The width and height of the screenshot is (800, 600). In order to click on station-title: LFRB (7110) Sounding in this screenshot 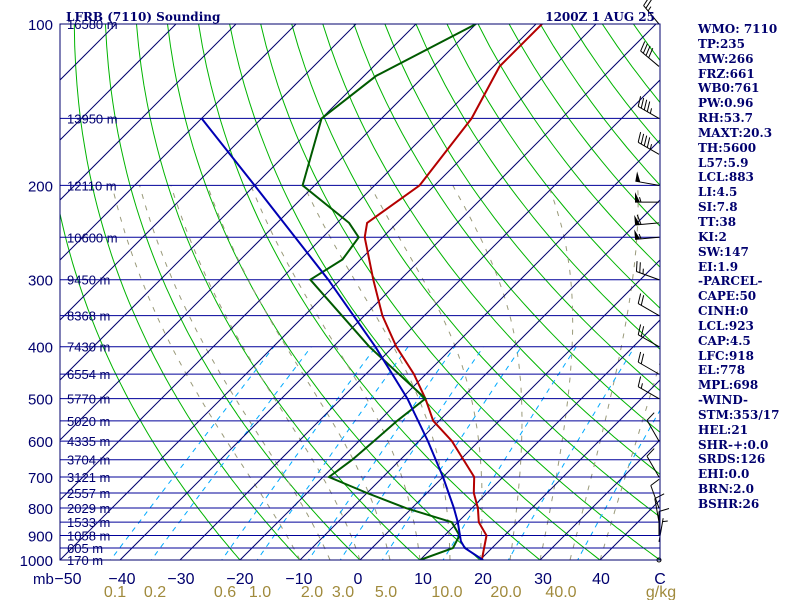, I will do `click(143, 17)`.